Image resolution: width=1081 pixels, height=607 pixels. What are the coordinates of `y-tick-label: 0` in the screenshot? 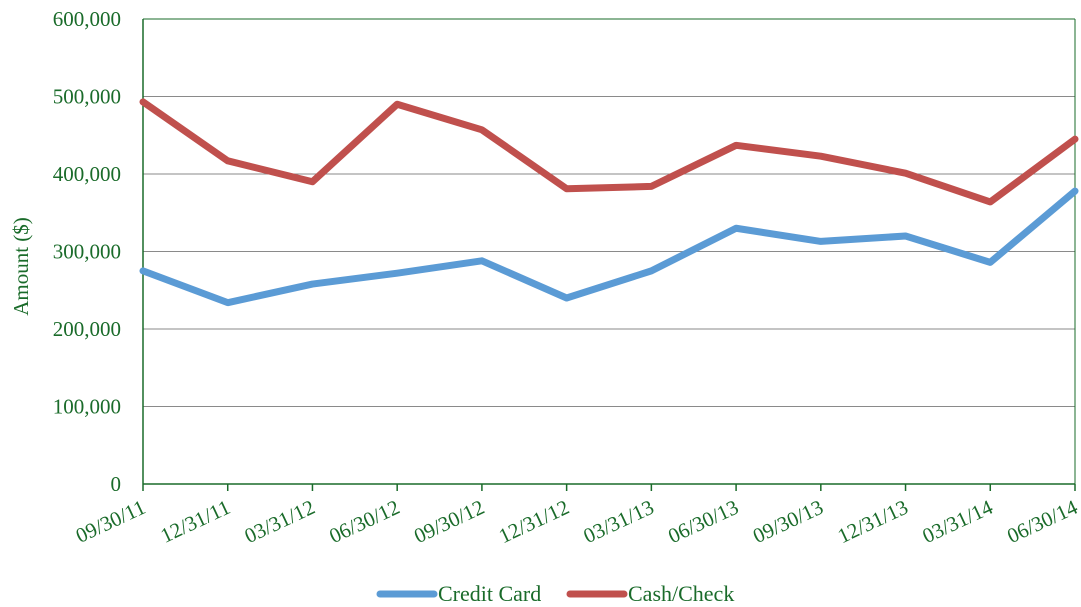 It's located at (116, 484).